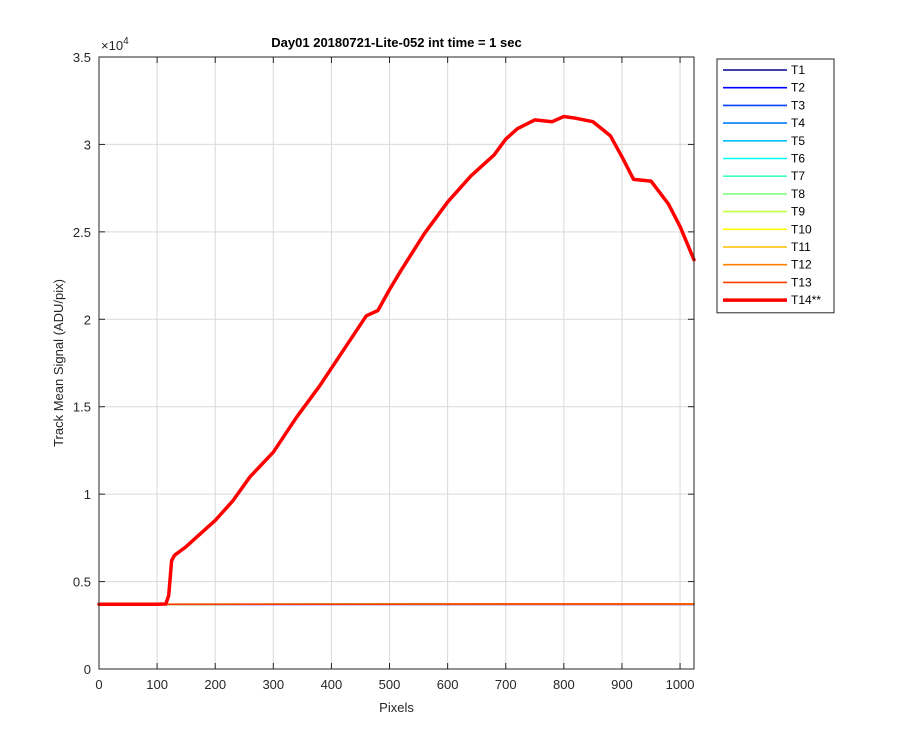  Describe the element at coordinates (87, 144) in the screenshot. I see `y-tick-label: 3` at that location.